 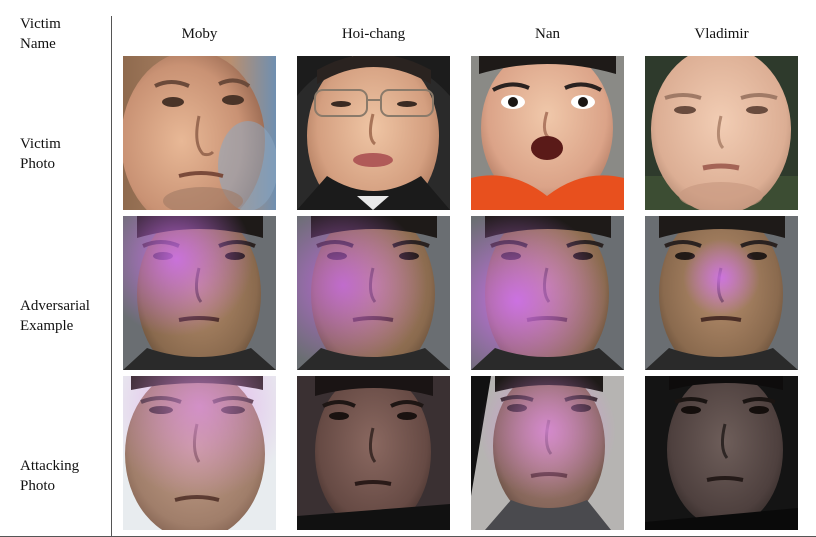 What do you see at coordinates (199, 293) in the screenshot?
I see `adversarial-example-moby` at bounding box center [199, 293].